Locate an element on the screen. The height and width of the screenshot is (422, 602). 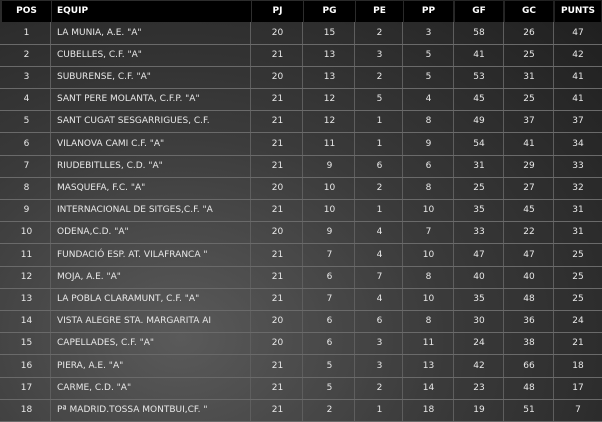
stat-cell: 37 is located at coordinates (578, 121).